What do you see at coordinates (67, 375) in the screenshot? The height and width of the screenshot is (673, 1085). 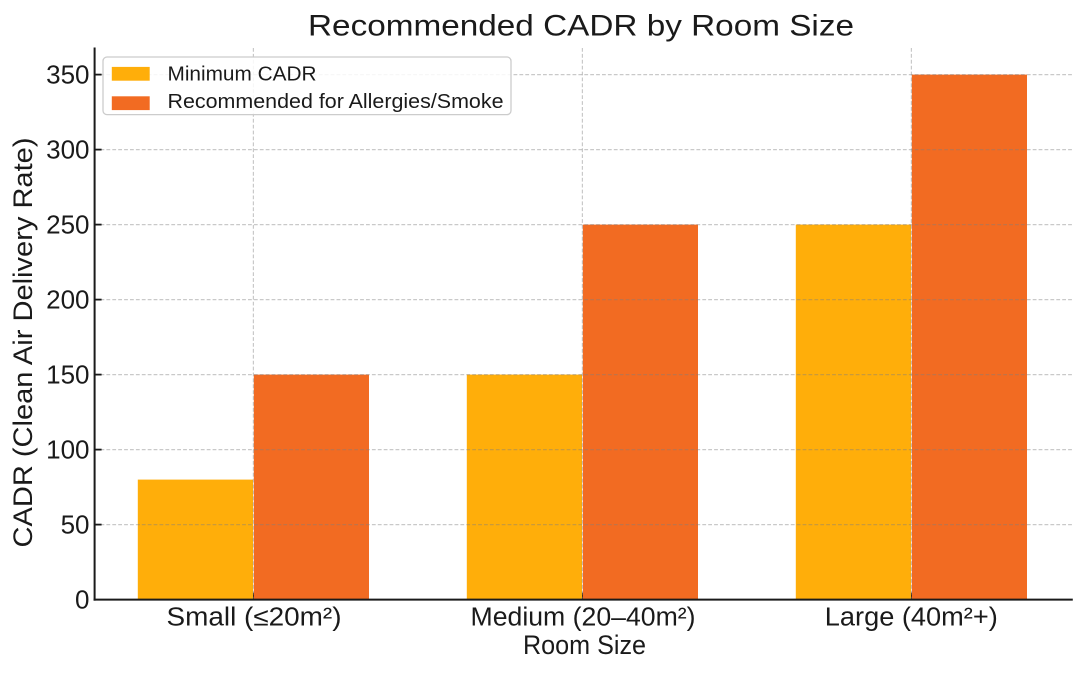 I see `svg-text: 150` at bounding box center [67, 375].